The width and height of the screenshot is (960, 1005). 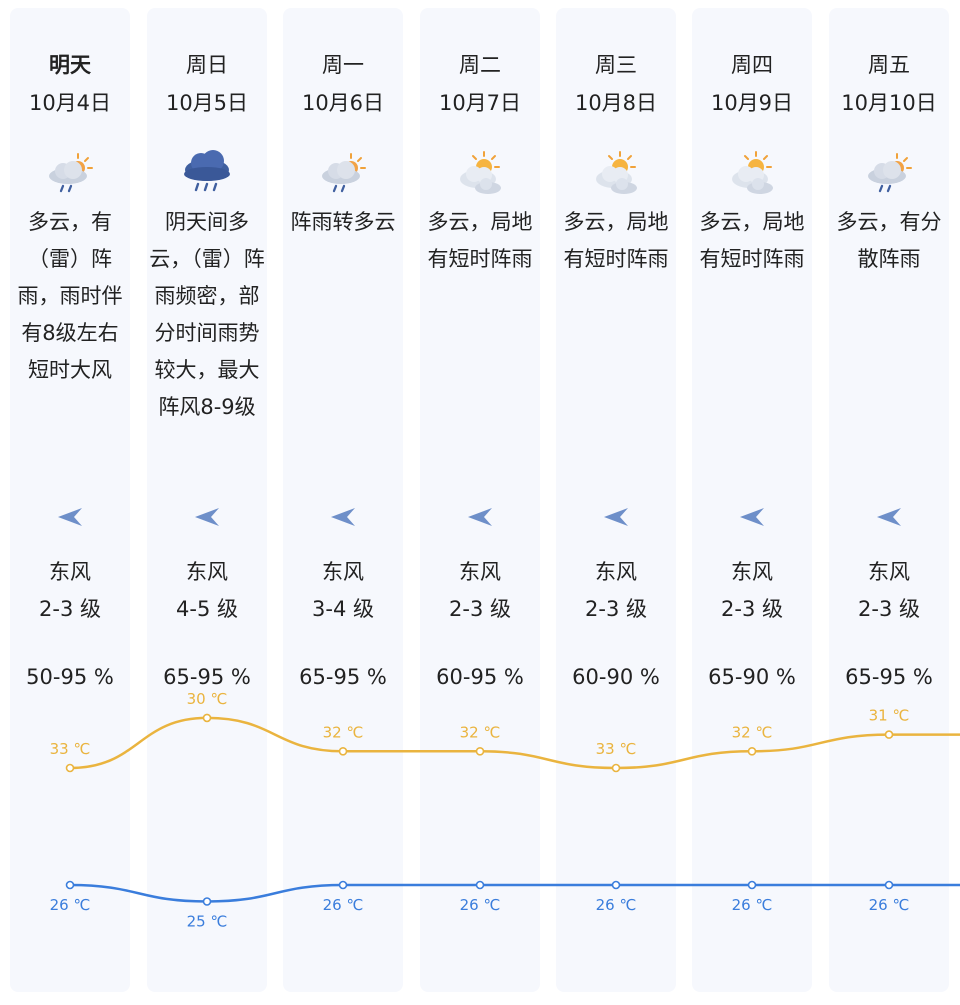 What do you see at coordinates (889, 500) in the screenshot?
I see `day-card: 周五 10月10日多云，有分散阵雨东风 2-3 级 65-95 %` at bounding box center [889, 500].